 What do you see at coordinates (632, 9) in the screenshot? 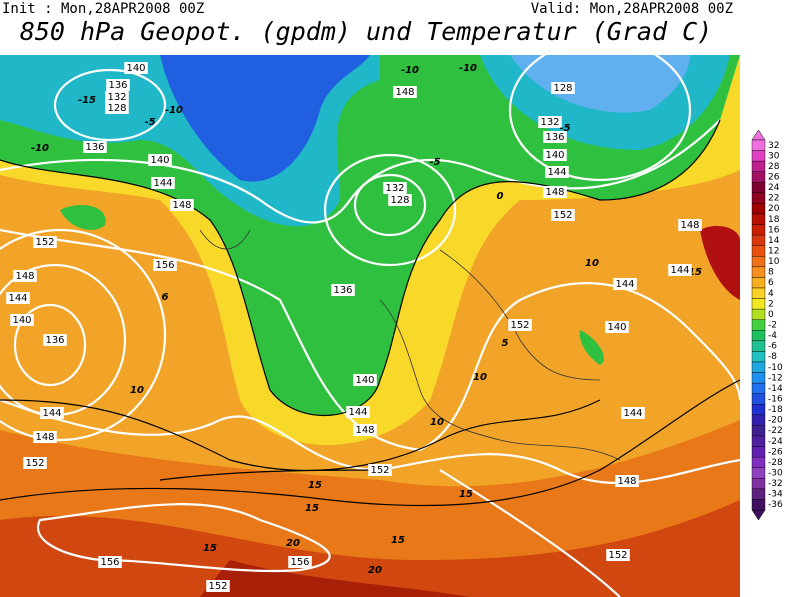
I see `valid-time: Valid: Mon,28APR2008 00Z` at bounding box center [632, 9].